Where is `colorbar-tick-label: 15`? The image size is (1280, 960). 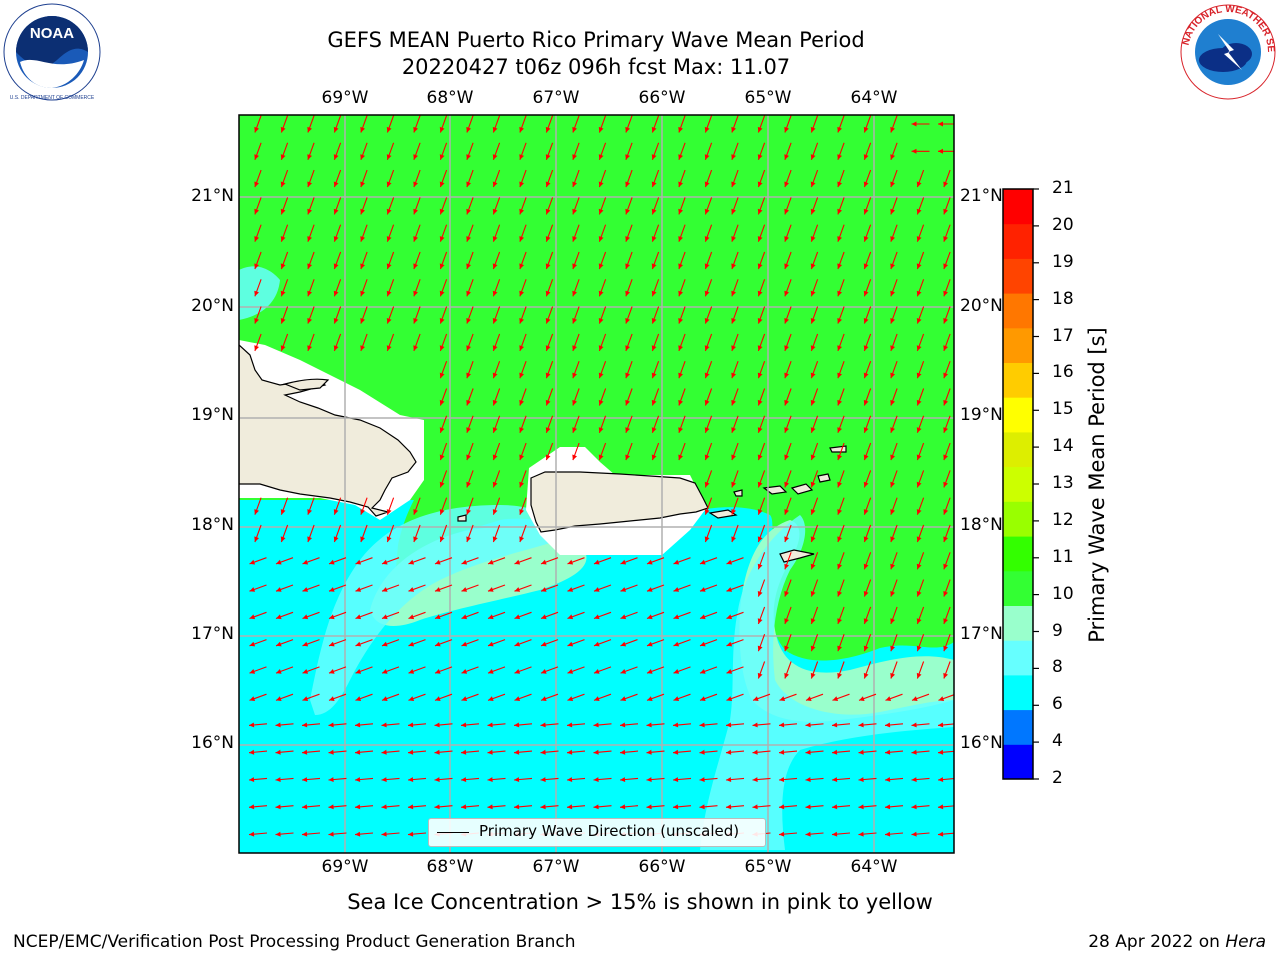
colorbar-tick-label: 15 is located at coordinates (1063, 409).